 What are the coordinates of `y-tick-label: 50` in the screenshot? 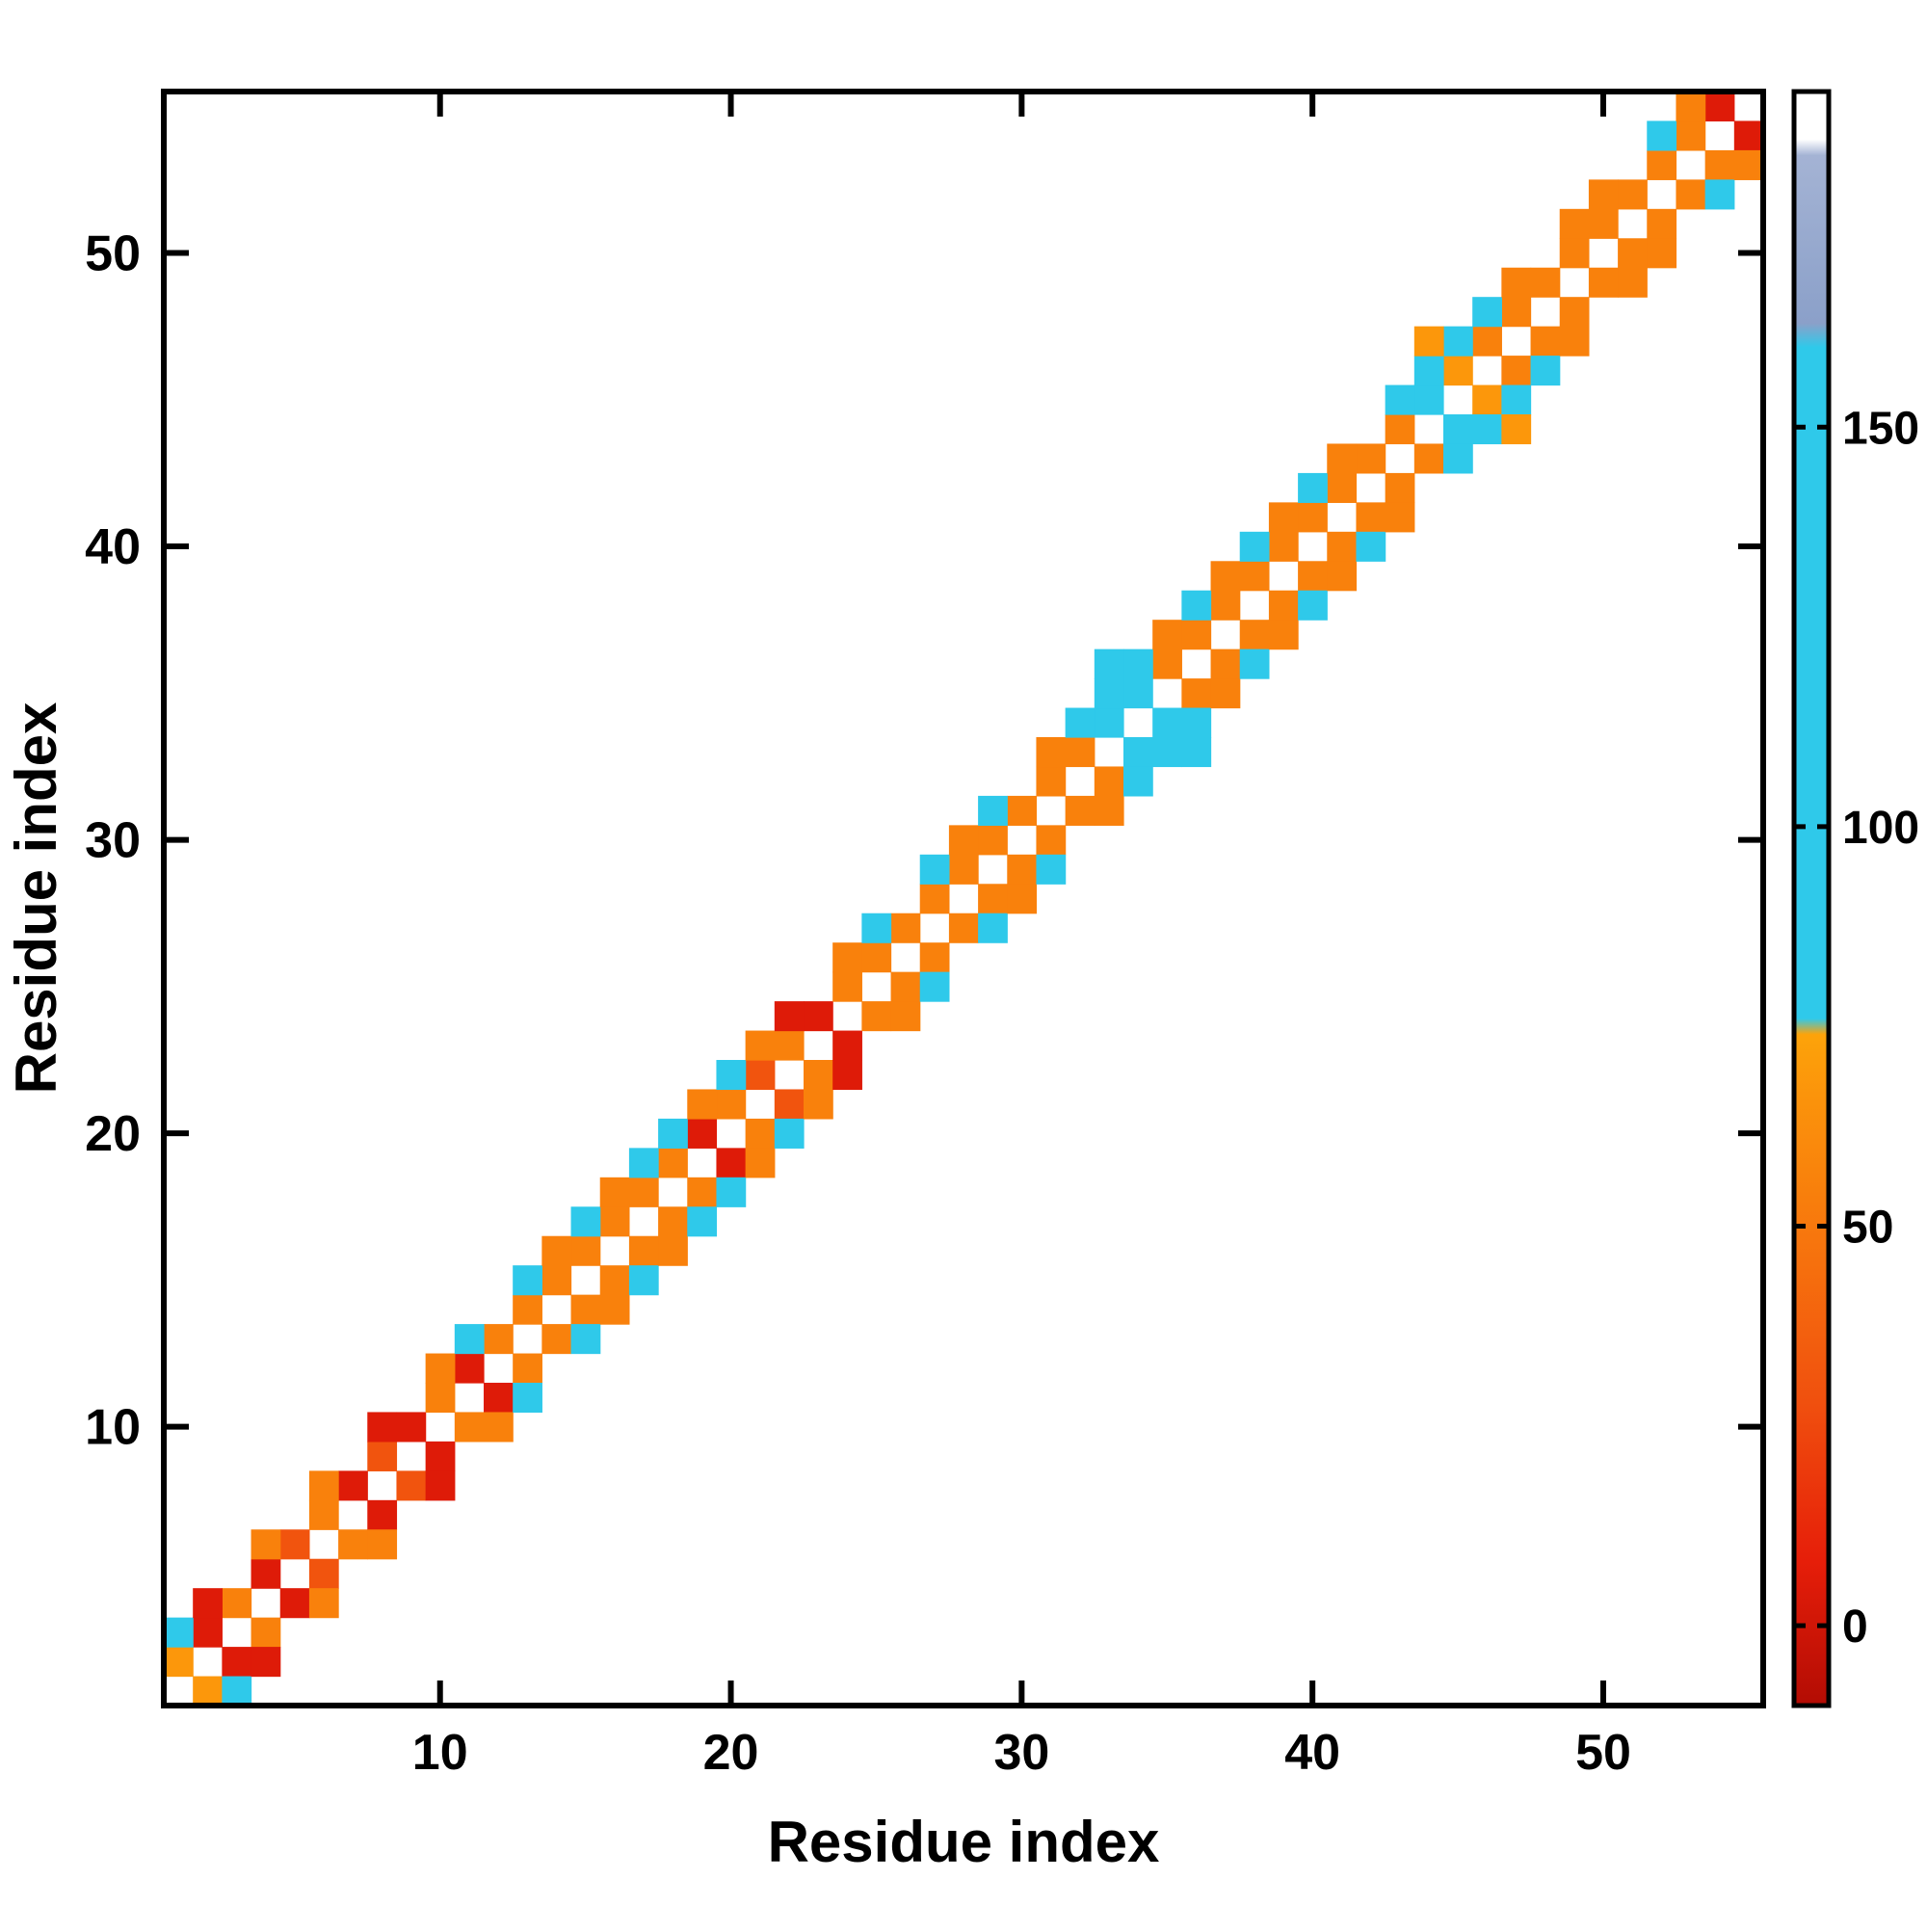 It's located at (113, 254).